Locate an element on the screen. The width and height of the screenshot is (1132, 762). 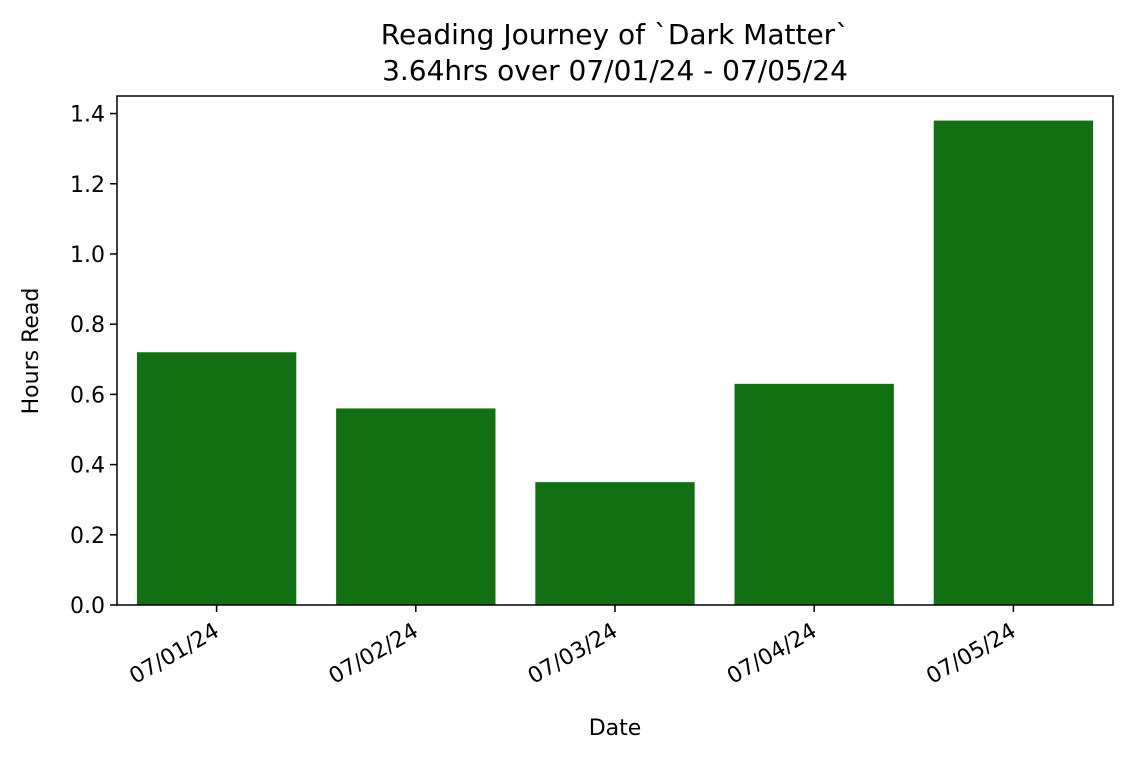
y-axis-ticks: 0.0 0.2 0.4 0.6 0.8 1.0 1.2 1.4 is located at coordinates (93, 361).